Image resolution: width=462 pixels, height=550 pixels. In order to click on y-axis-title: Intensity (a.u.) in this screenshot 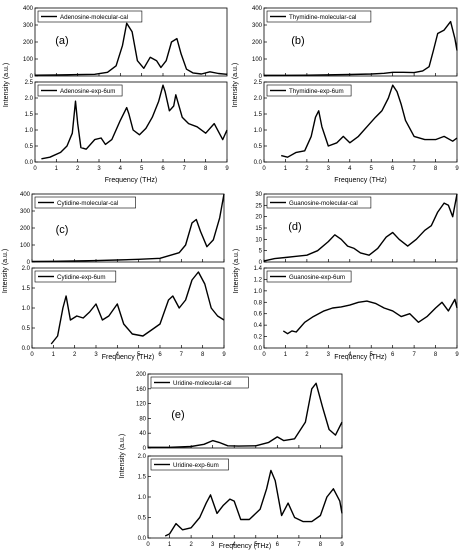, I will do `click(122, 456)`.